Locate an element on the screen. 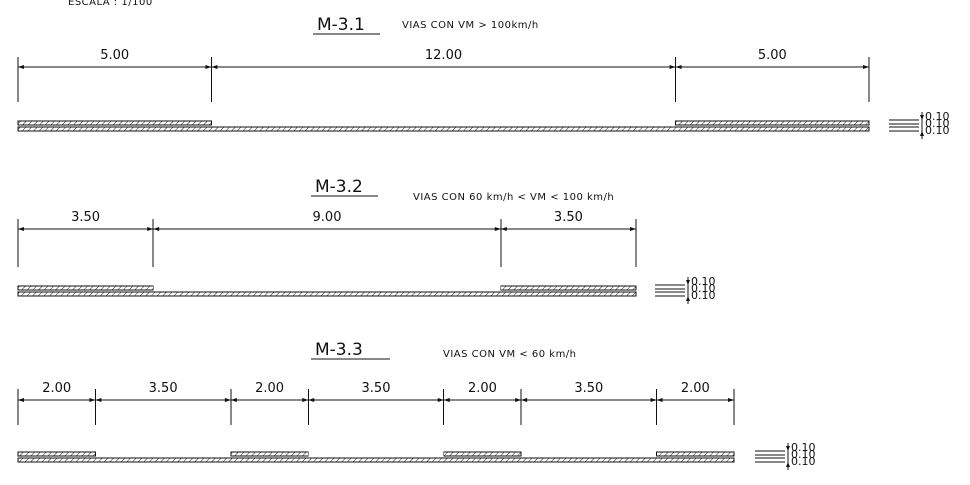 The image size is (970, 485). section-description: VIAS CON VM < 60 km/h is located at coordinates (510, 354).